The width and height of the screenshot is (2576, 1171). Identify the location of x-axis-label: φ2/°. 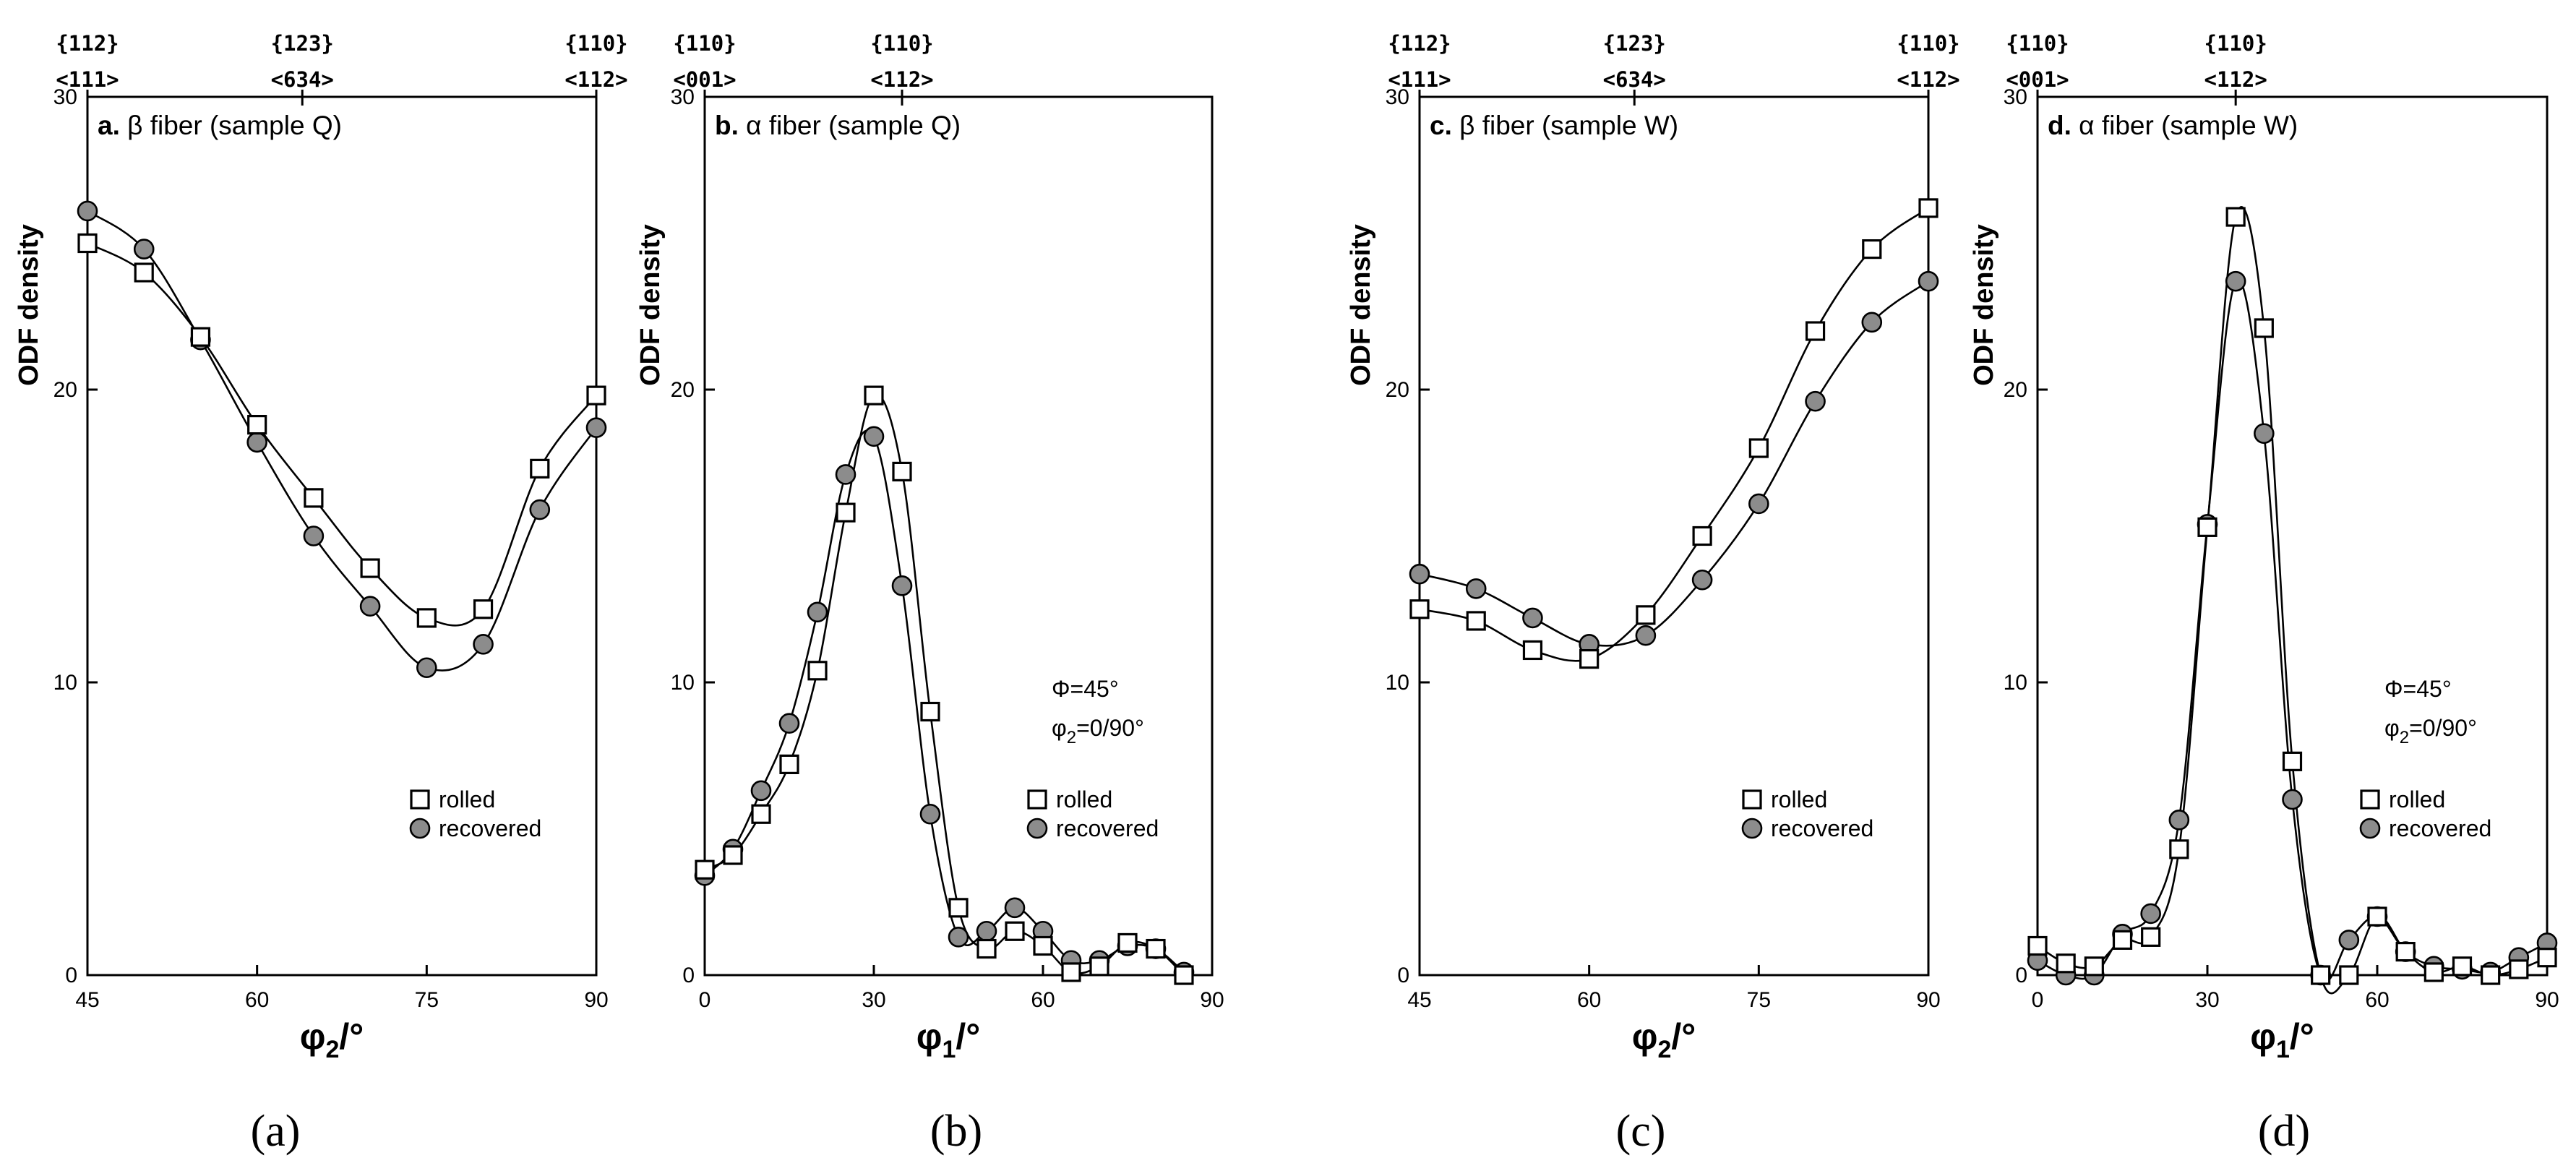
(332, 1040).